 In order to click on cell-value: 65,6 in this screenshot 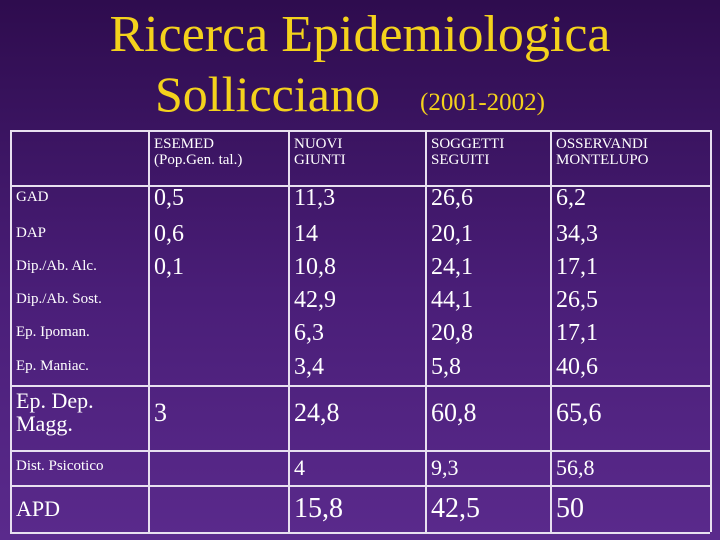, I will do `click(579, 412)`.